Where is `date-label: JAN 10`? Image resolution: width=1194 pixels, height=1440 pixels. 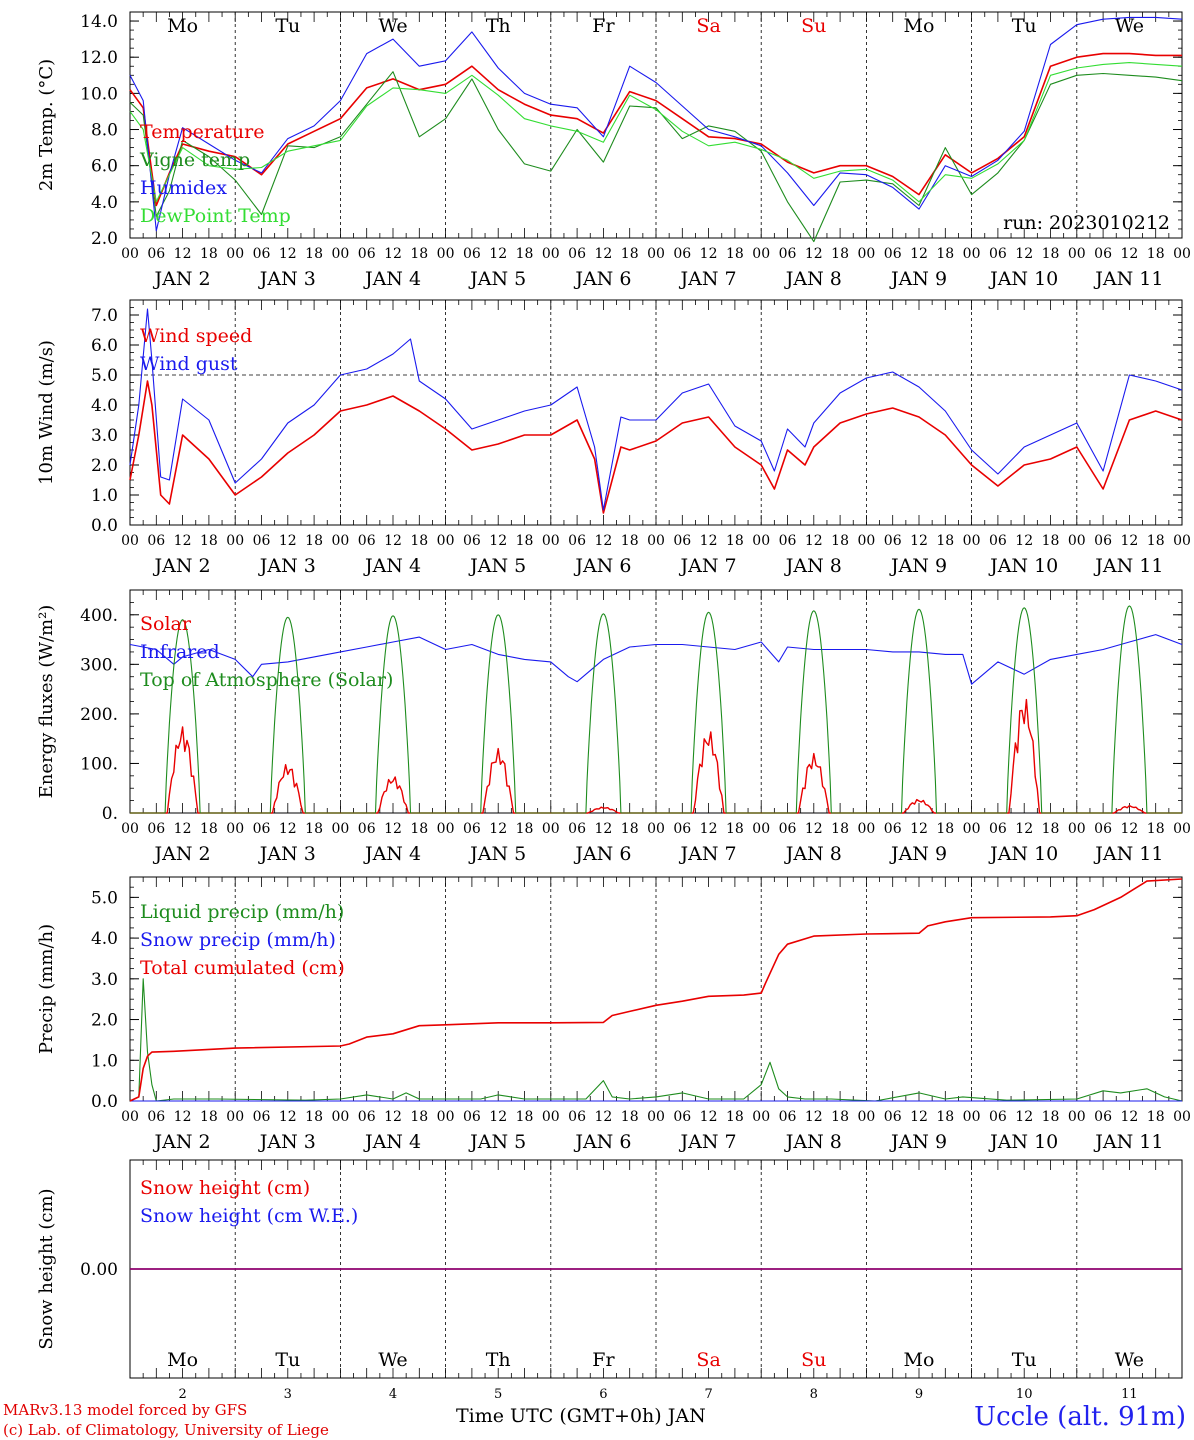
date-label: JAN 10 is located at coordinates (1023, 854).